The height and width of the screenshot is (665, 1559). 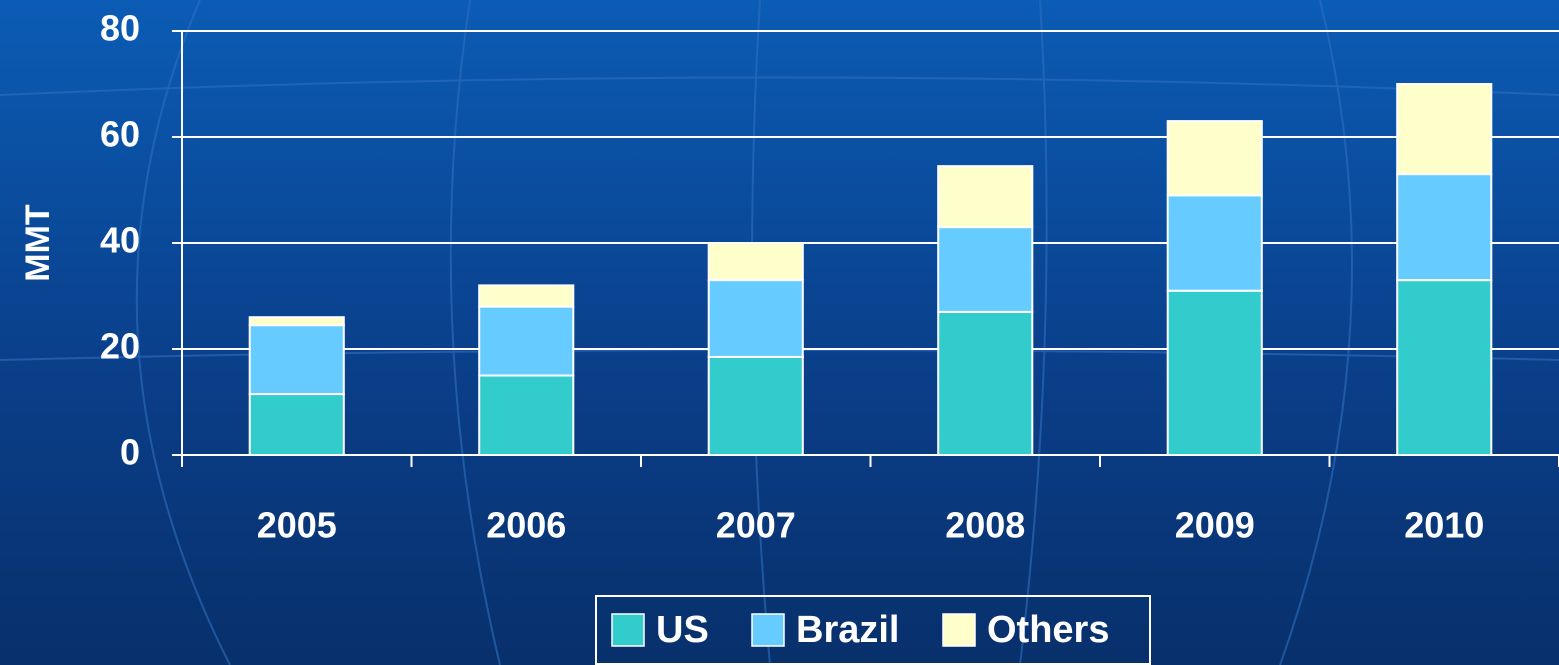 I want to click on legend-box, so click(x=873, y=630).